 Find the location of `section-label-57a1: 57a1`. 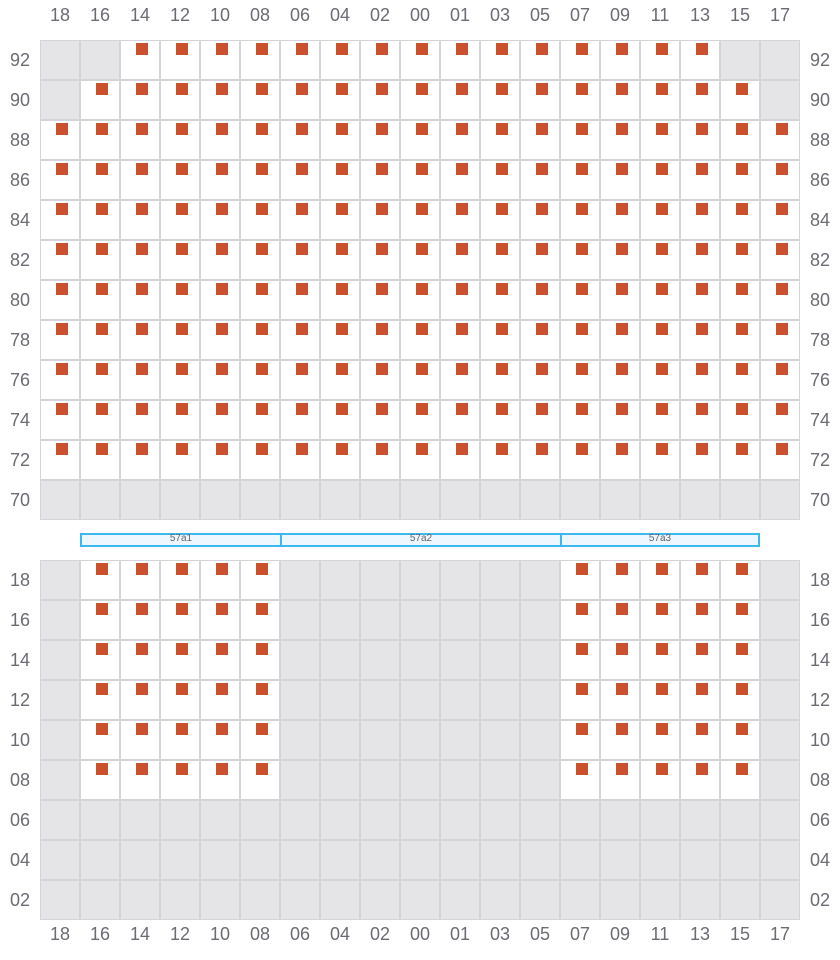

section-label-57a1: 57a1 is located at coordinates (181, 540).